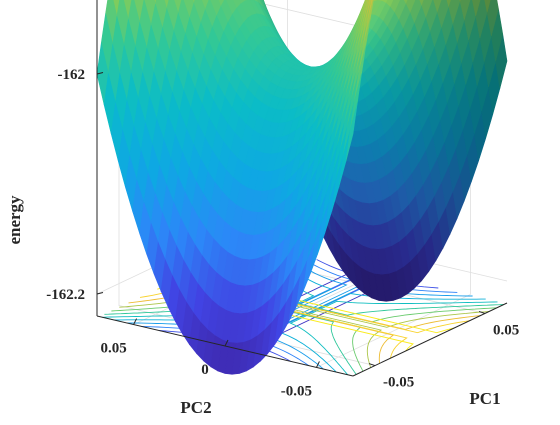  I want to click on z-tick-label: -162.2, so click(65, 295).